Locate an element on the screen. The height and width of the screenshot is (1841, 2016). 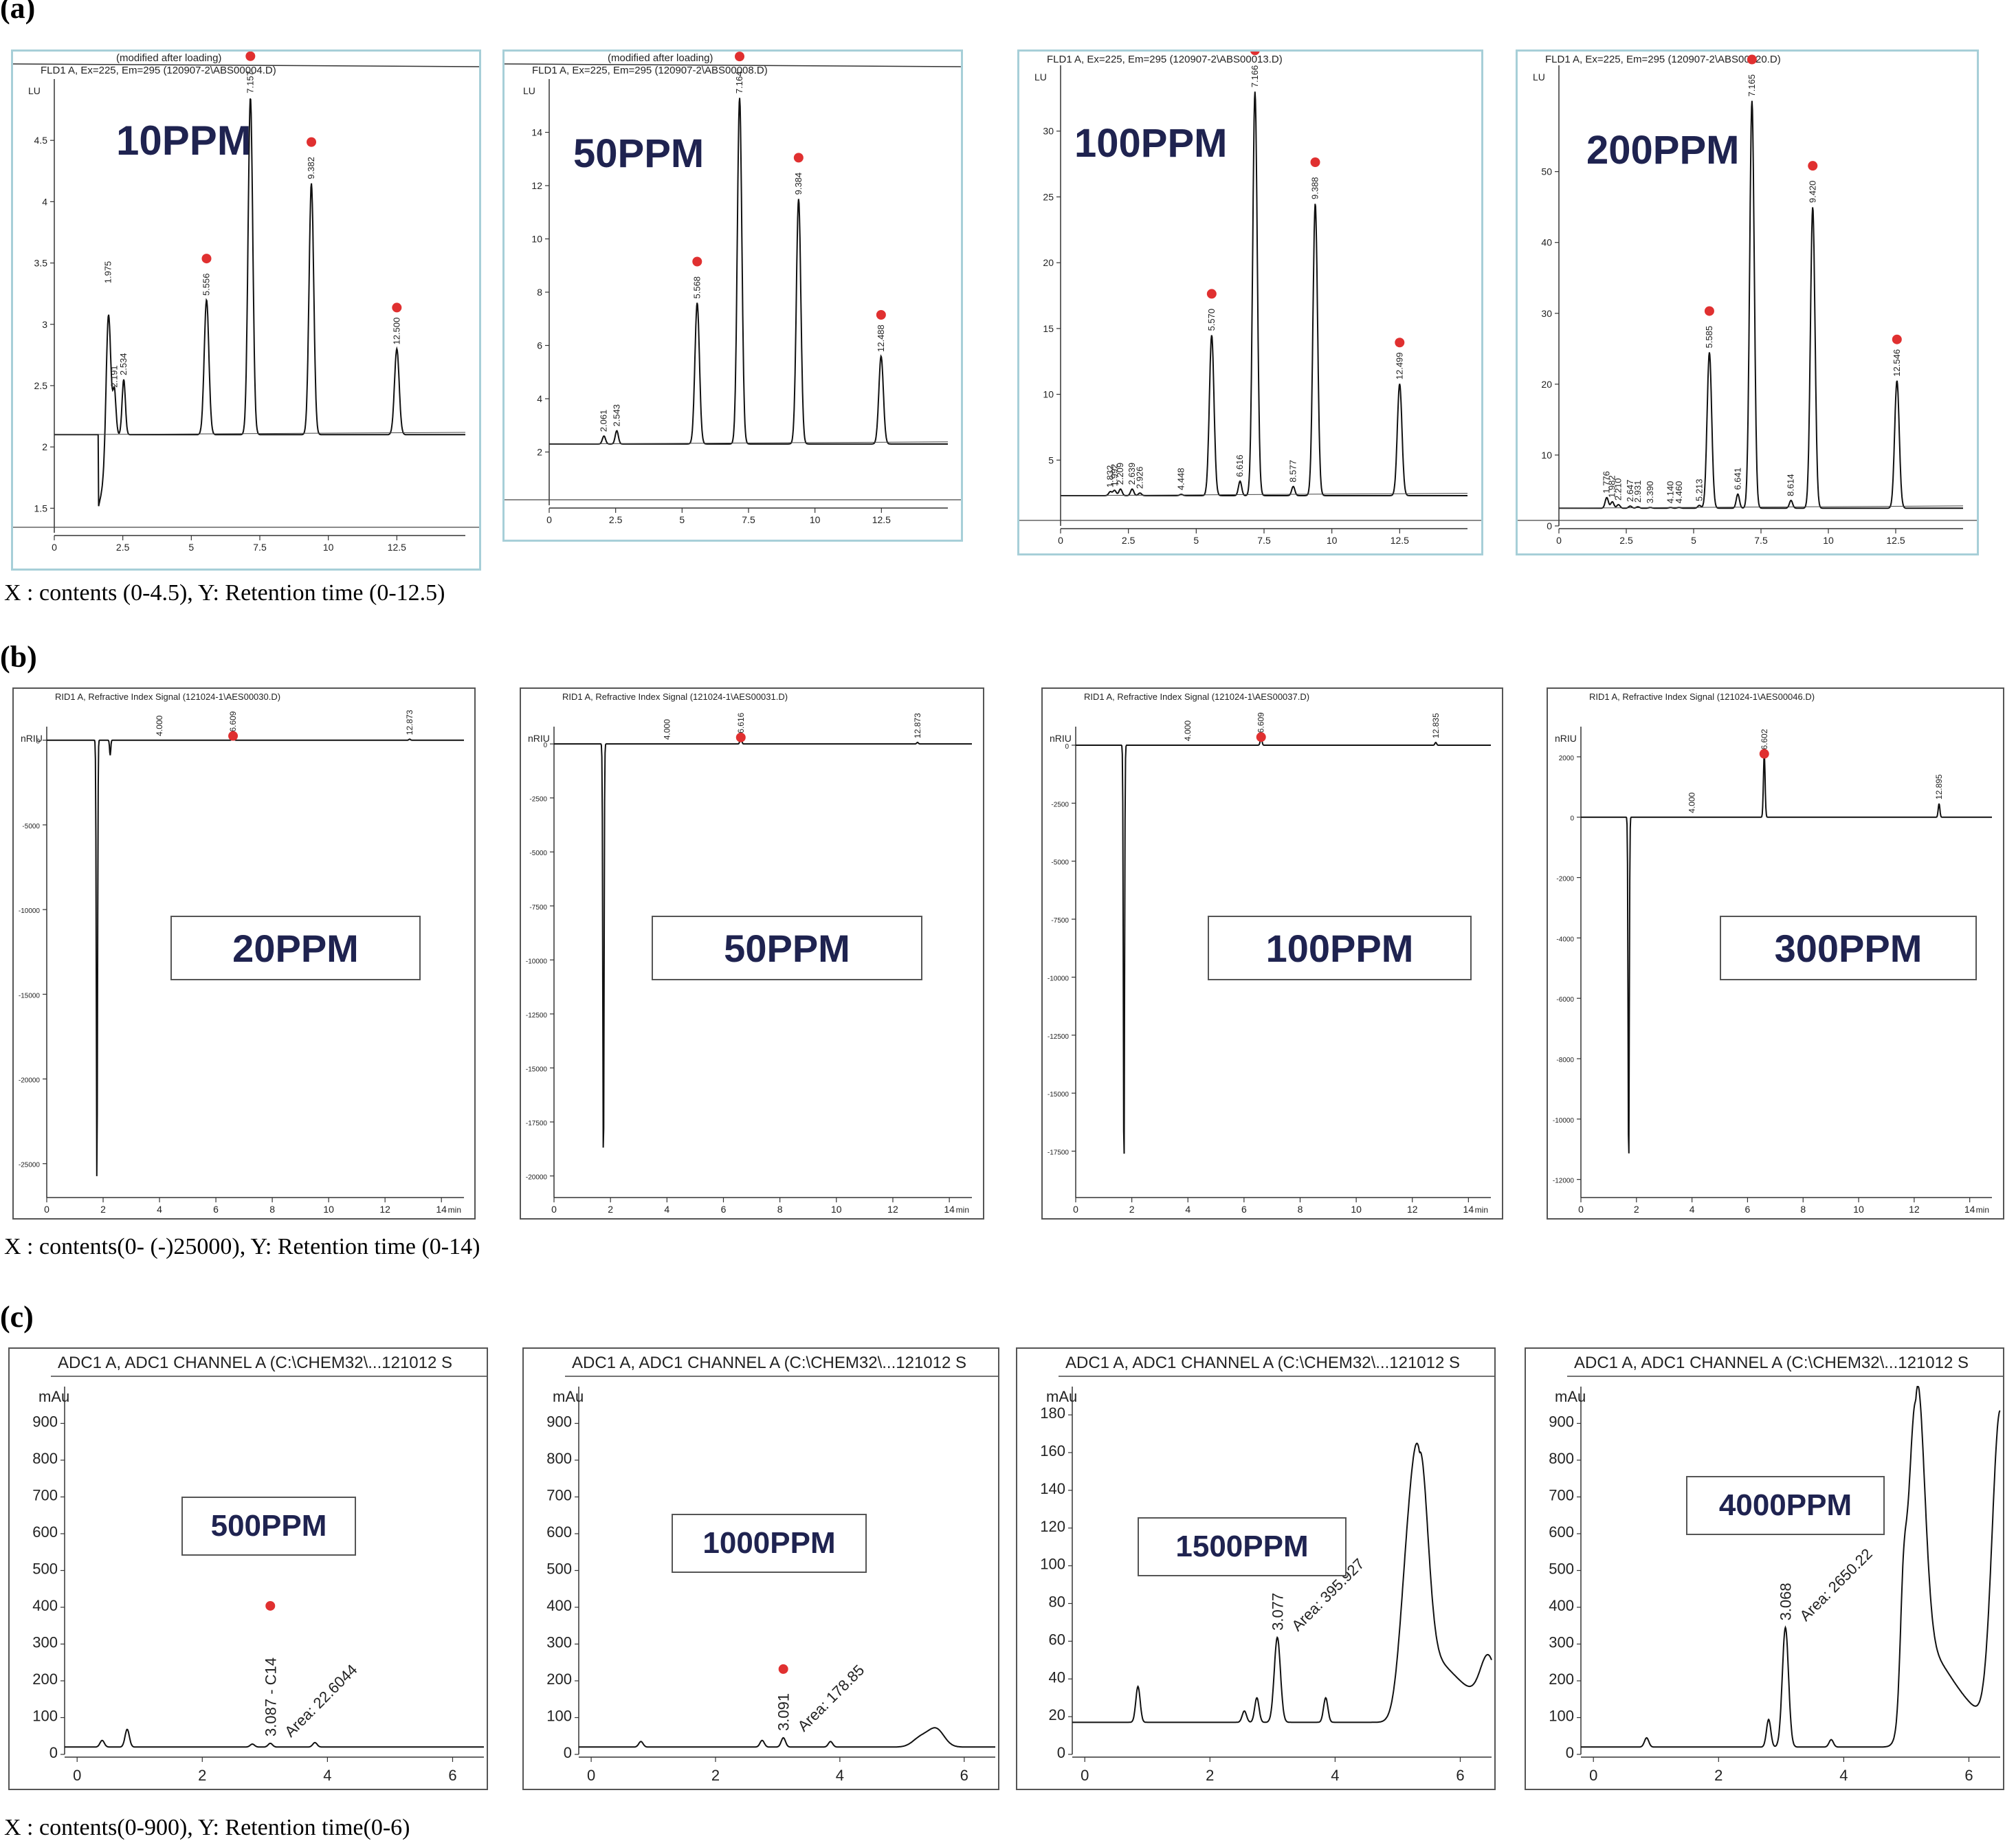
y-tick-label: 2 is located at coordinates (44, 446).